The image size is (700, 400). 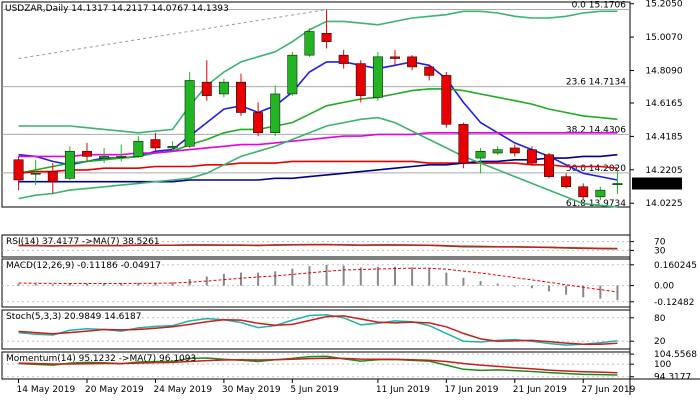 I want to click on panel-4-series-line, so click(x=318, y=365).